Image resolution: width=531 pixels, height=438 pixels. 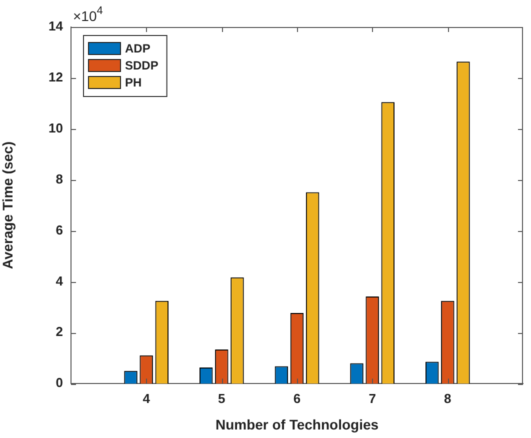 I want to click on y-tick-label: 8, so click(x=59, y=178).